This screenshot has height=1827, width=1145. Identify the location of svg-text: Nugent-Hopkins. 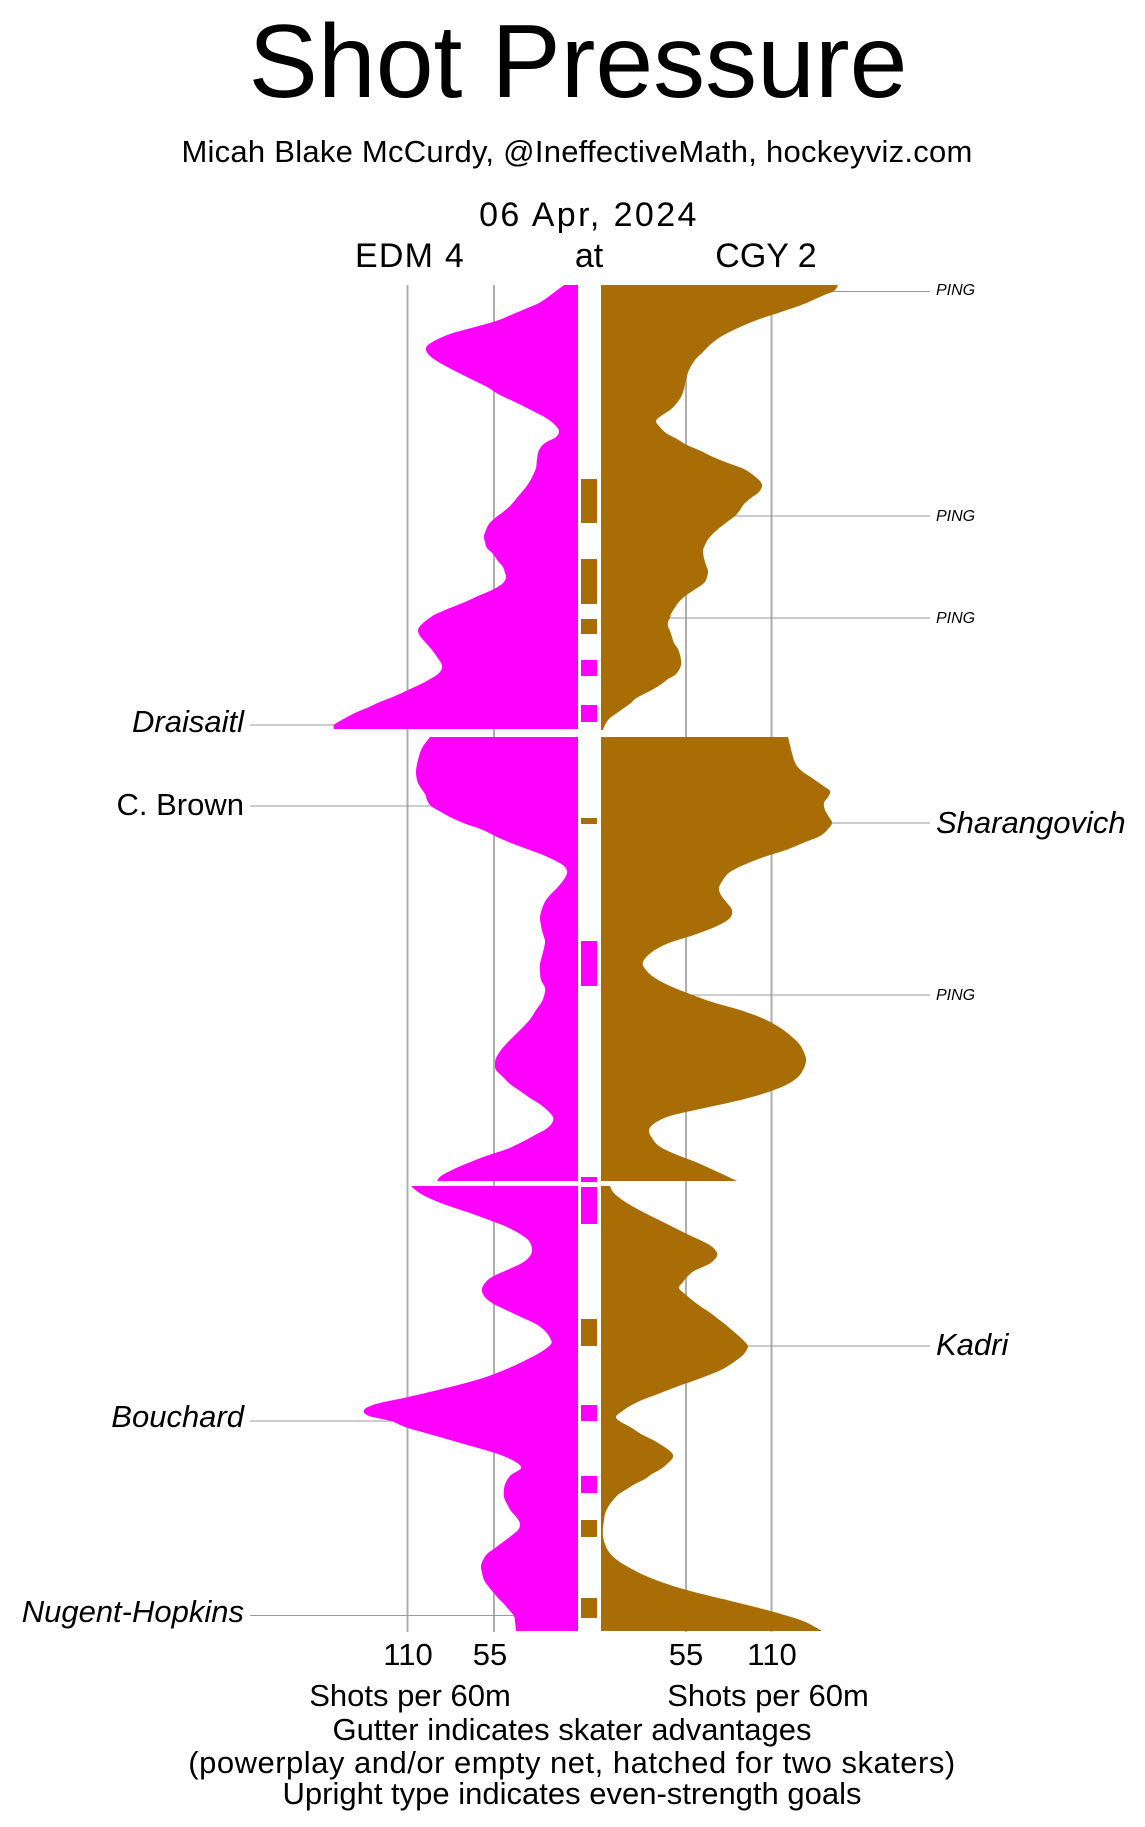
(133, 1611).